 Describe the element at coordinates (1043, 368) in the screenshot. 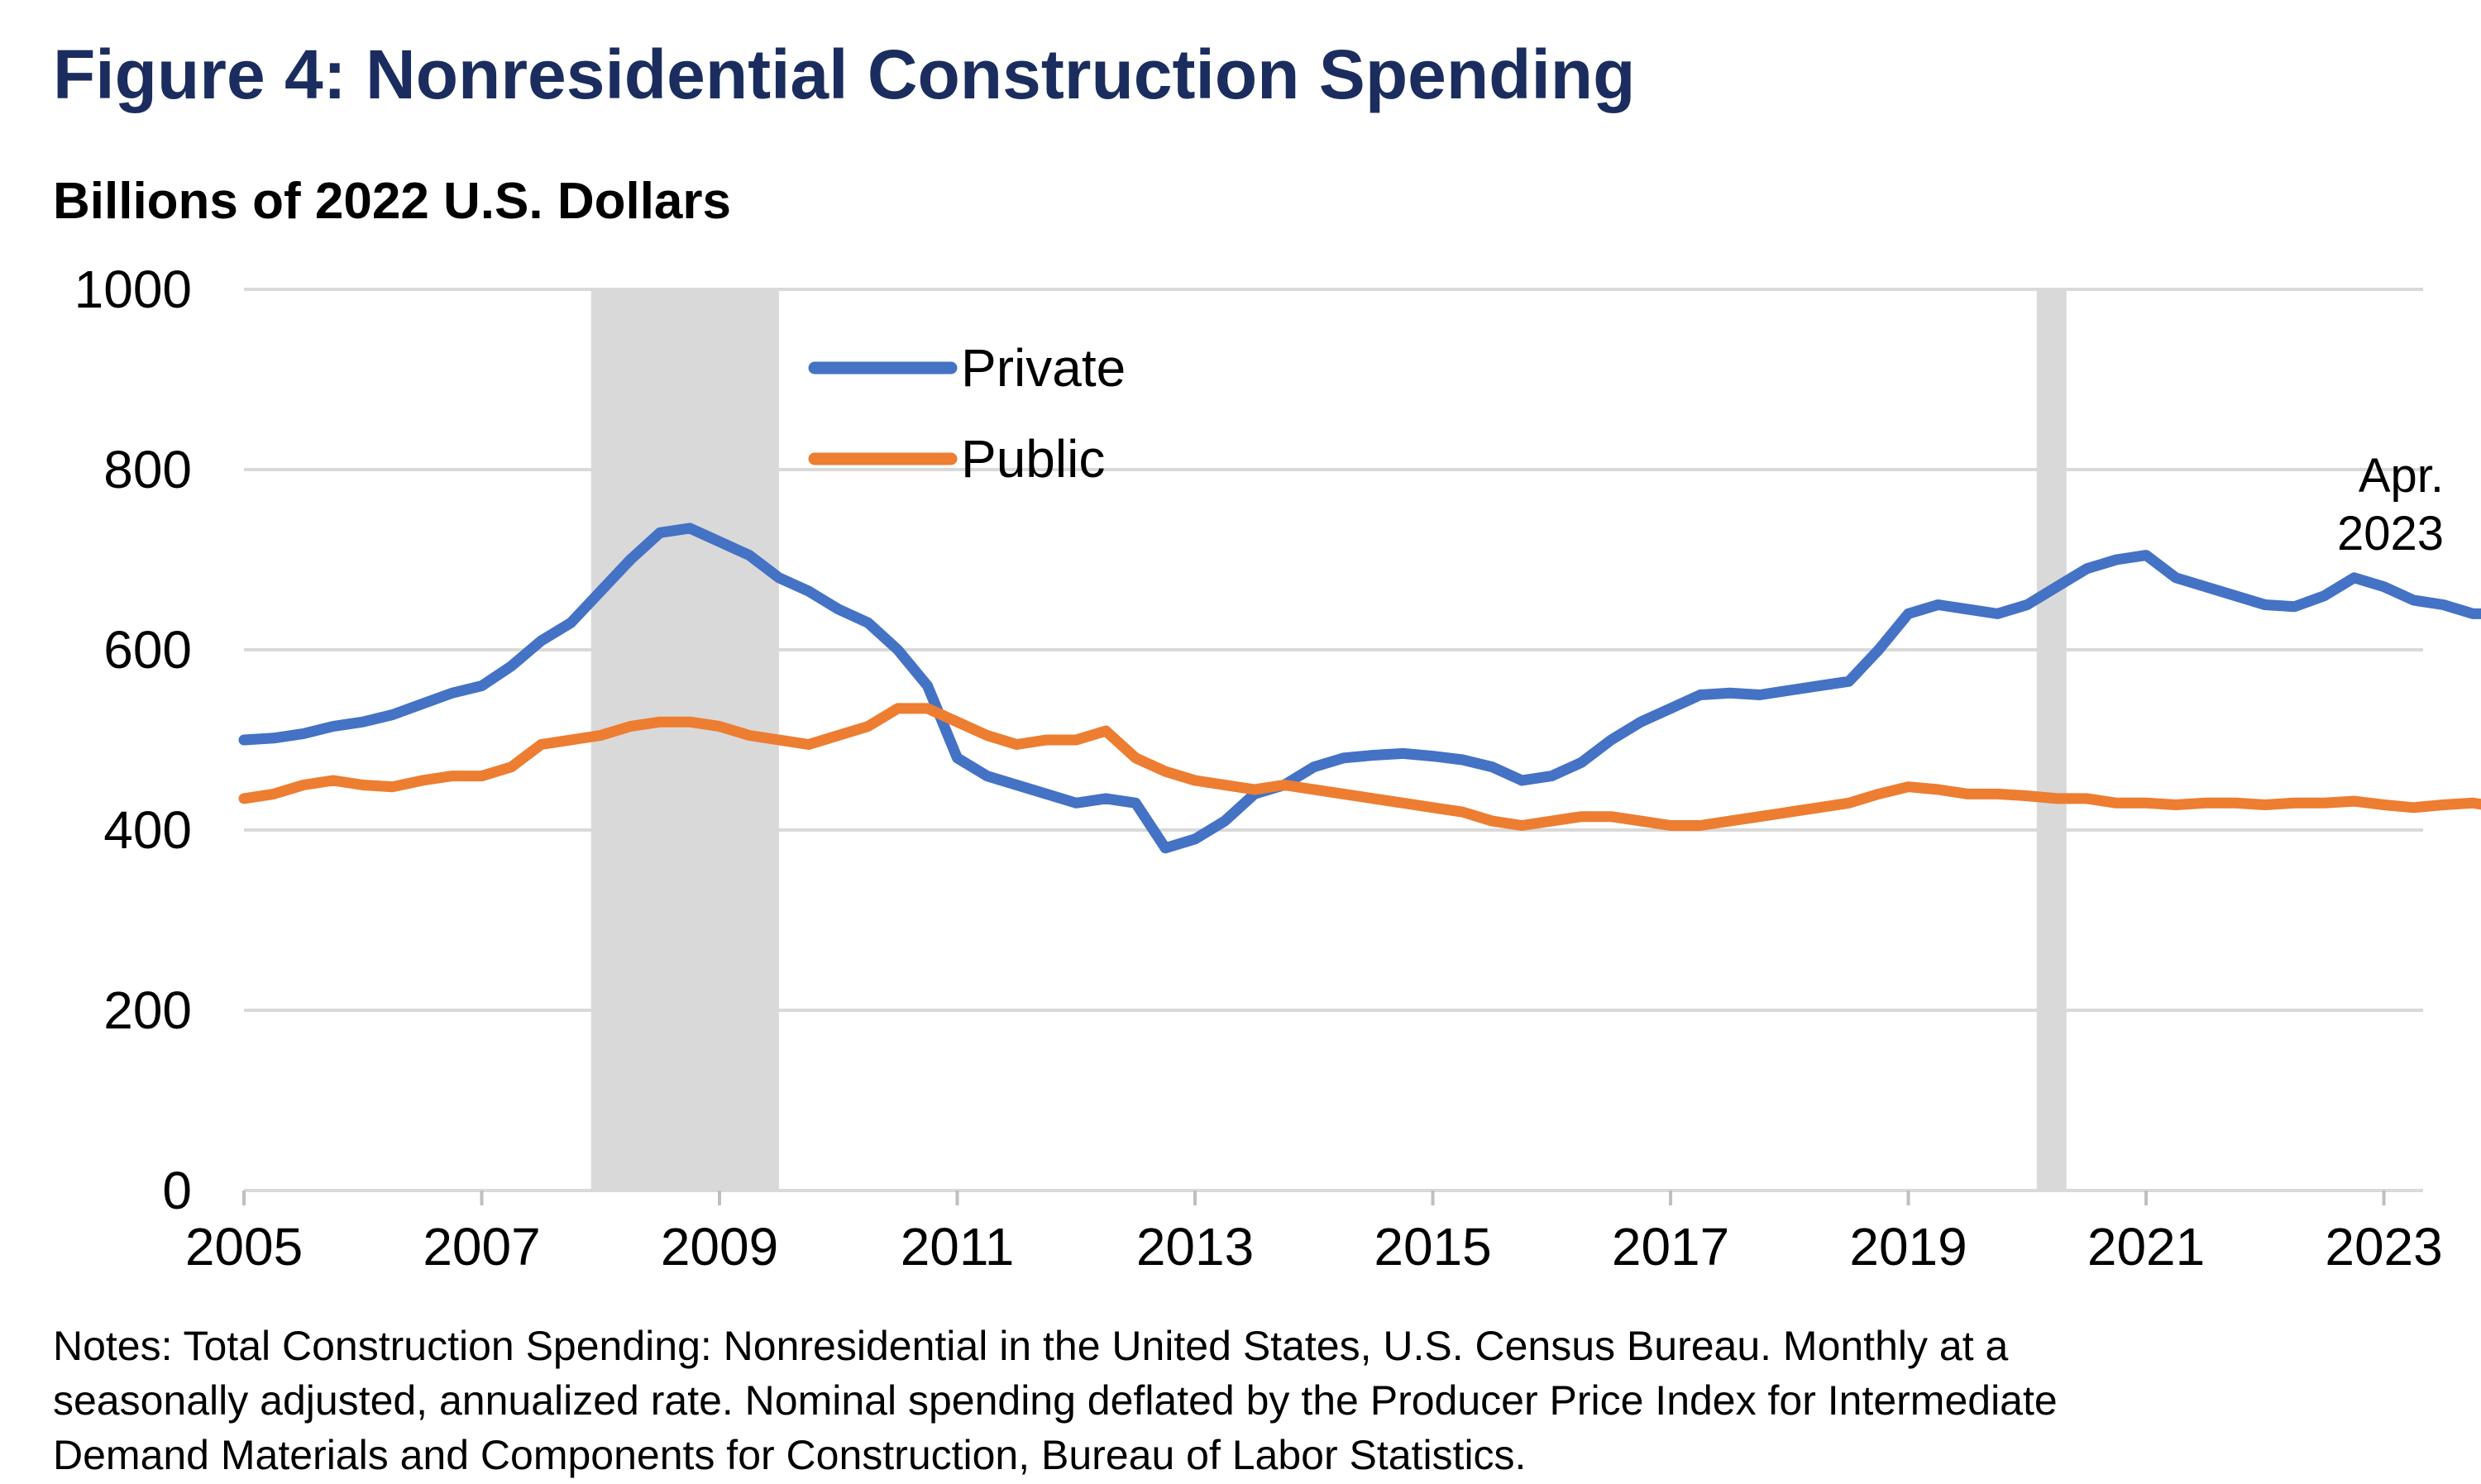

I see `legend-label-private: Private` at that location.